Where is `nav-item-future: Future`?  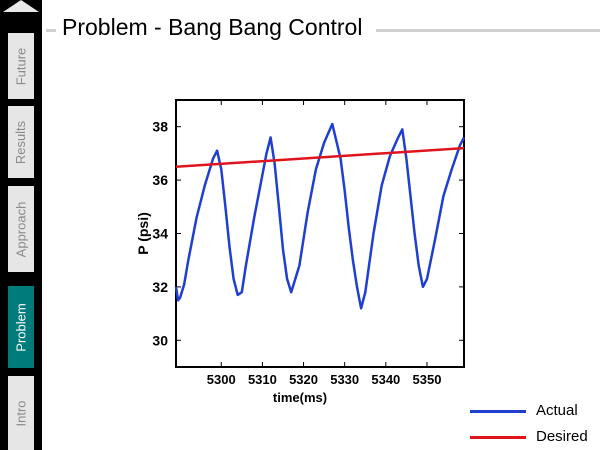
nav-item-future: Future is located at coordinates (21, 66).